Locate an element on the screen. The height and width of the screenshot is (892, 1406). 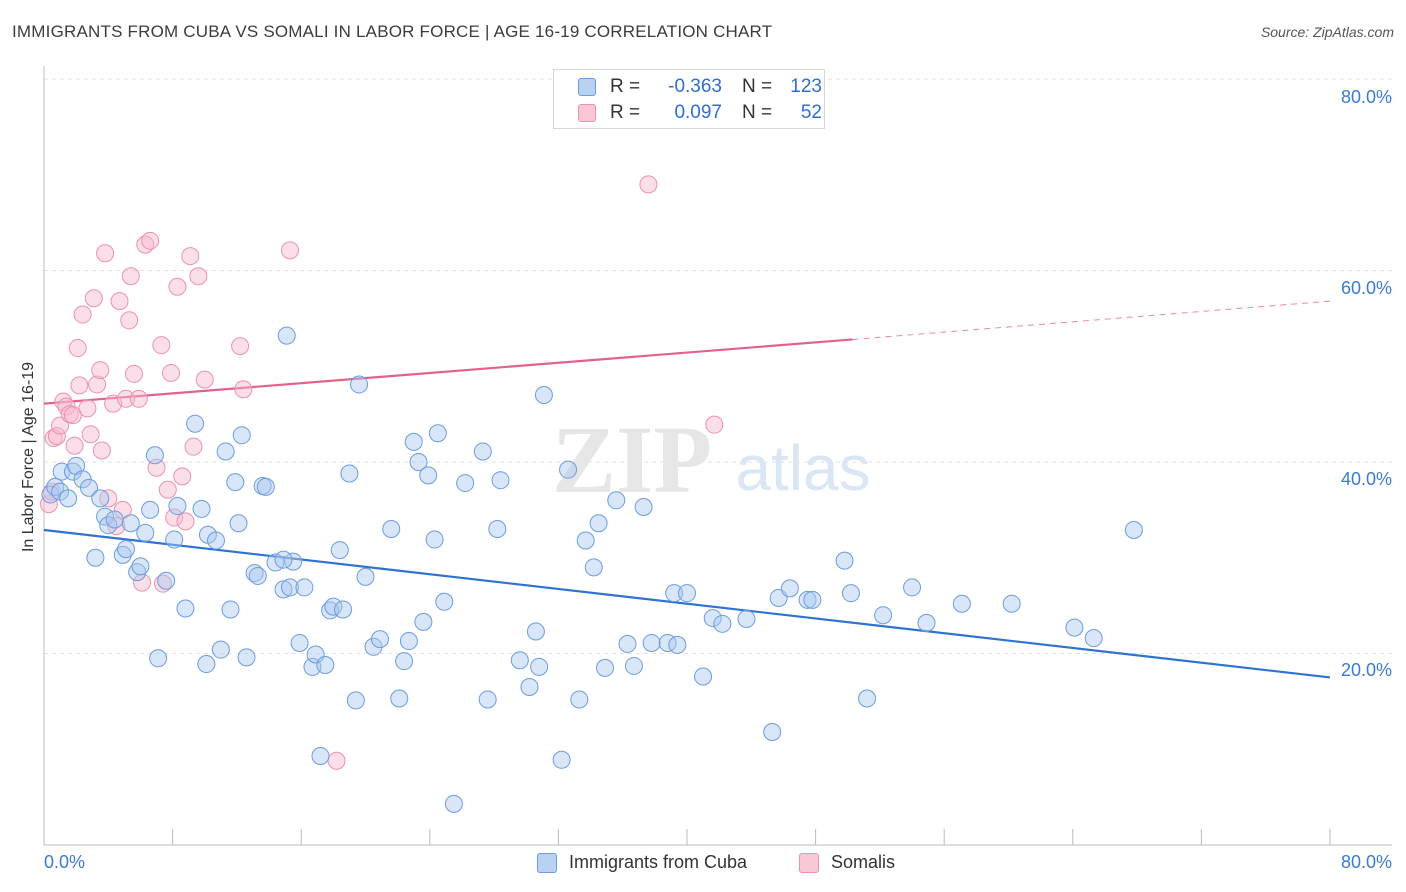
bottom-legend-cuba: Immigrants from Cuba is located at coordinates (642, 862).